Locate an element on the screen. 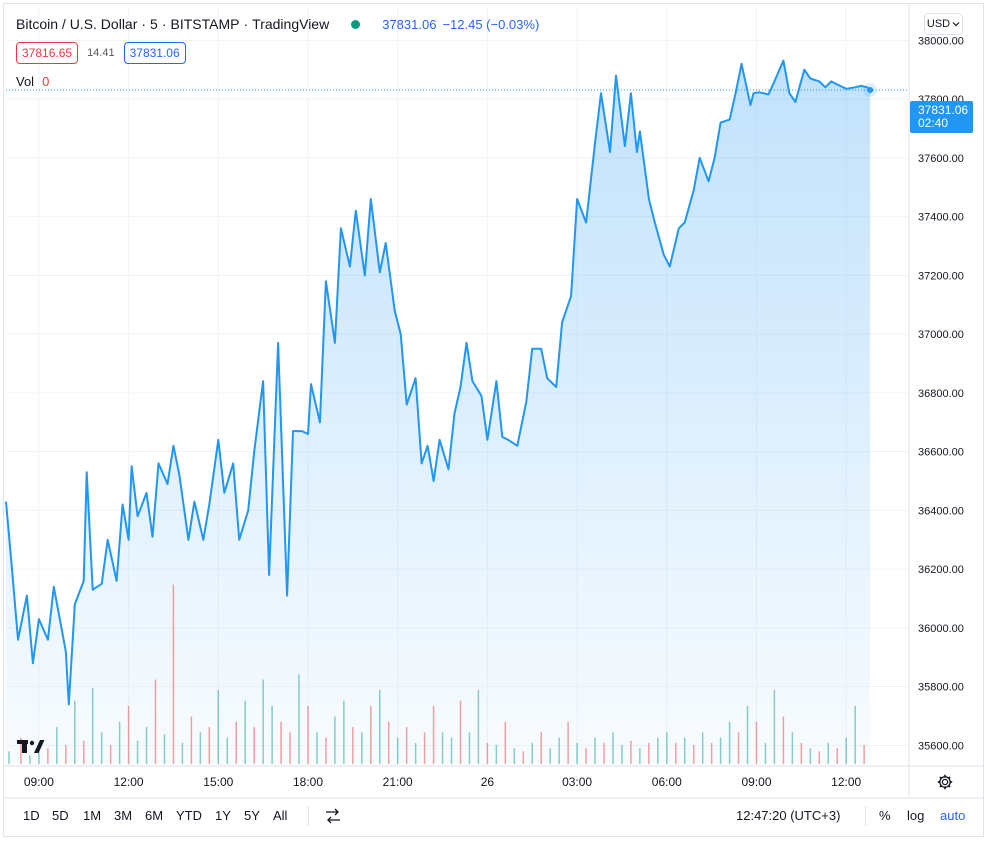 This screenshot has width=987, height=842. price-tag-value: 37831.06 is located at coordinates (943, 110).